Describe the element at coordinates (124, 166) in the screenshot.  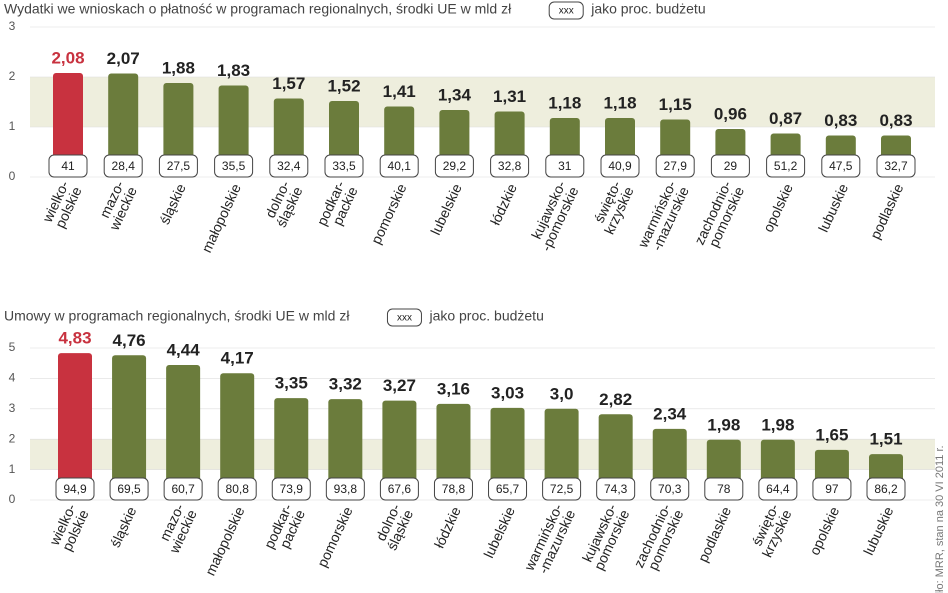
I see `percent-label: 28,4` at that location.